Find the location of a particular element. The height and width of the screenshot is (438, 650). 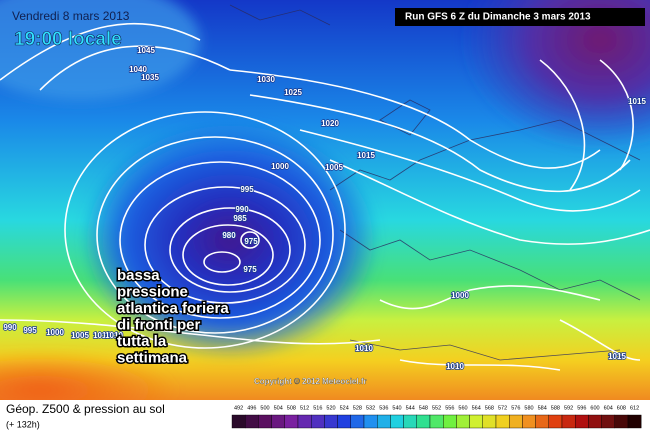

colorbar-label: 540 is located at coordinates (396, 408).